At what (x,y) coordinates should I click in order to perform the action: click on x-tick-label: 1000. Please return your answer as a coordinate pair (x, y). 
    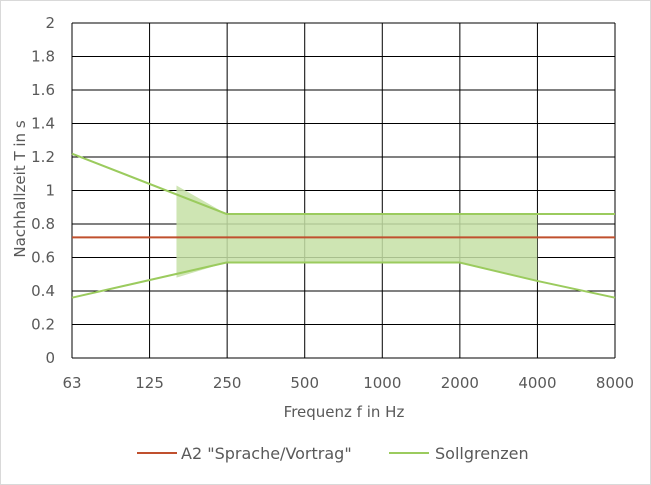
    Looking at the image, I should click on (382, 383).